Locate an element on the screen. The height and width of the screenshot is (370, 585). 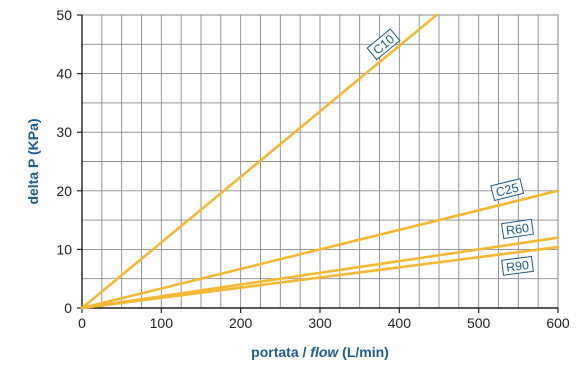
x-tick-label: 600 is located at coordinates (558, 323).